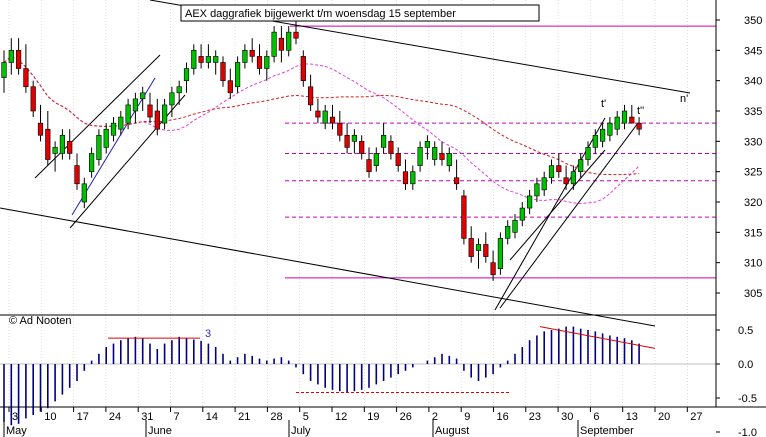 The height and width of the screenshot is (437, 766). Describe the element at coordinates (753, 173) in the screenshot. I see `price-tick-label: 325` at that location.